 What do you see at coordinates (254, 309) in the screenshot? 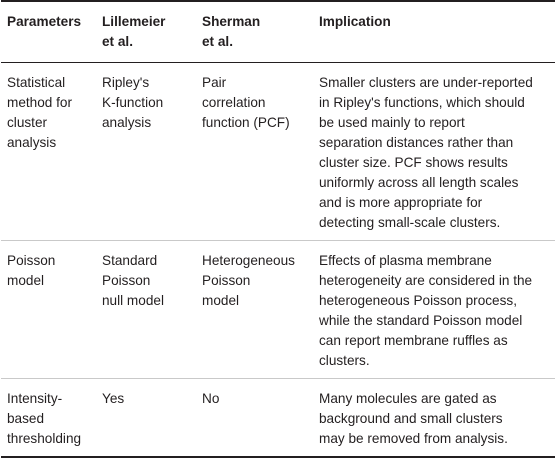
I see `cell-sherman: Heterogeneous Poisson model` at bounding box center [254, 309].